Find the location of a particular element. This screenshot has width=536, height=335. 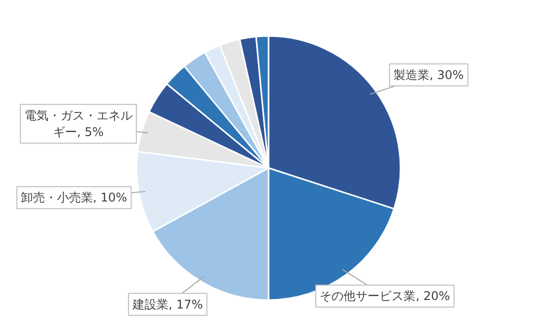

slice-label: その他サービス業, 20% is located at coordinates (385, 296).